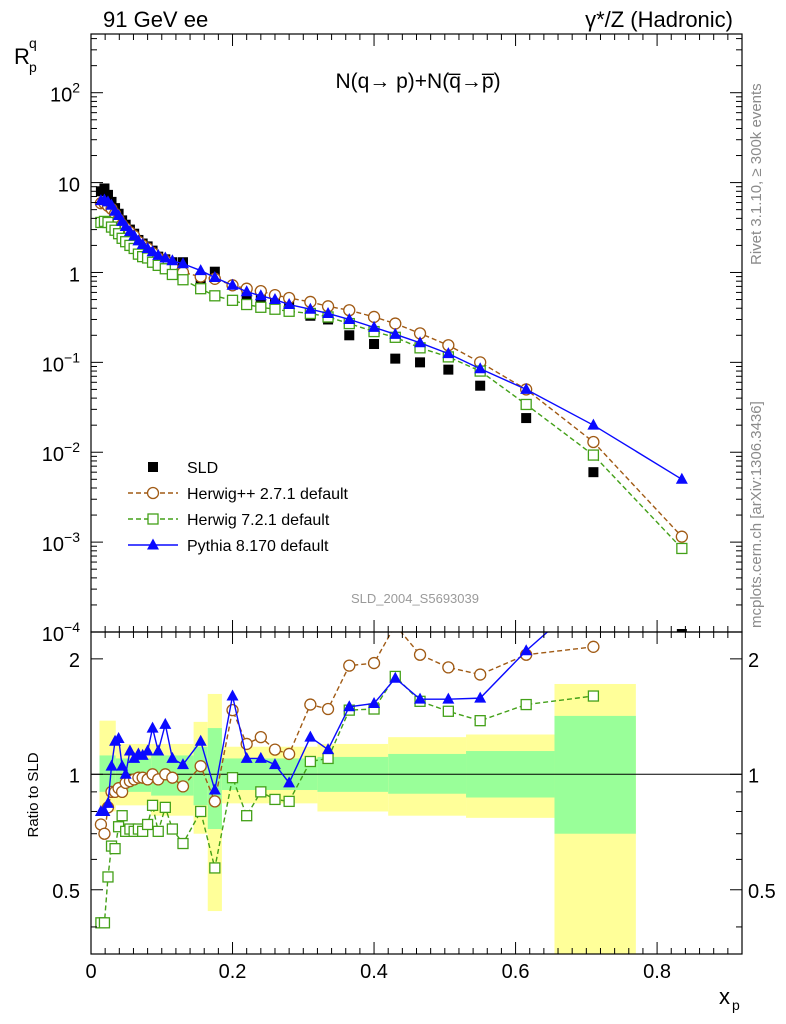  I want to click on xtick-label: 0.4, so click(374, 972).